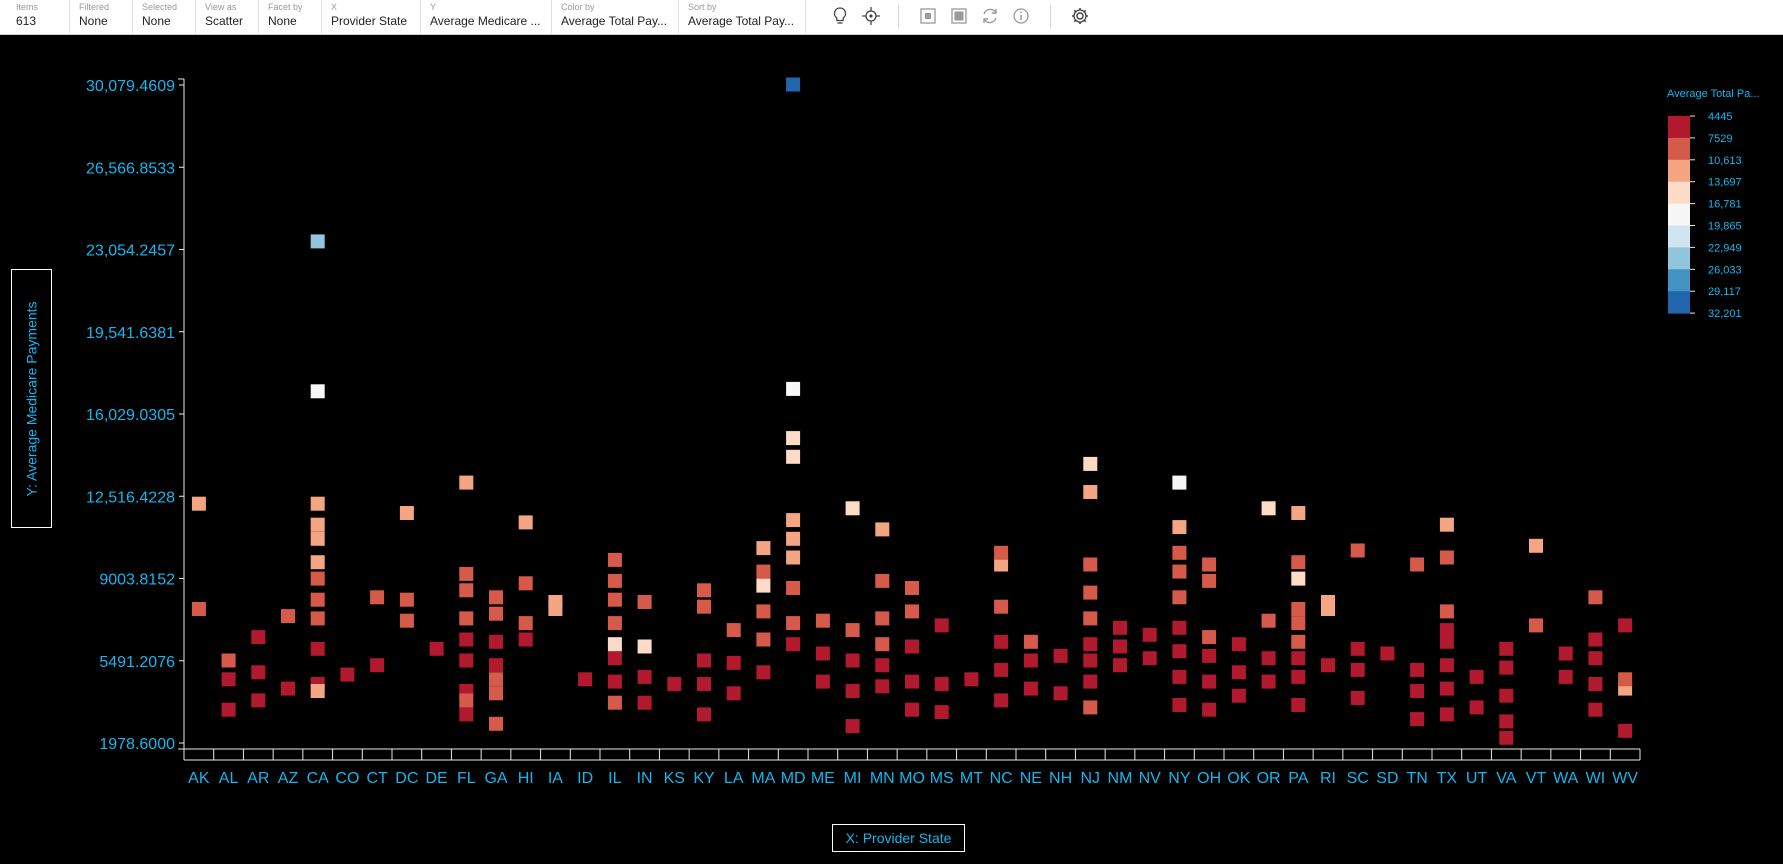 Image resolution: width=1783 pixels, height=864 pixels. I want to click on select-icon, so click(928, 16).